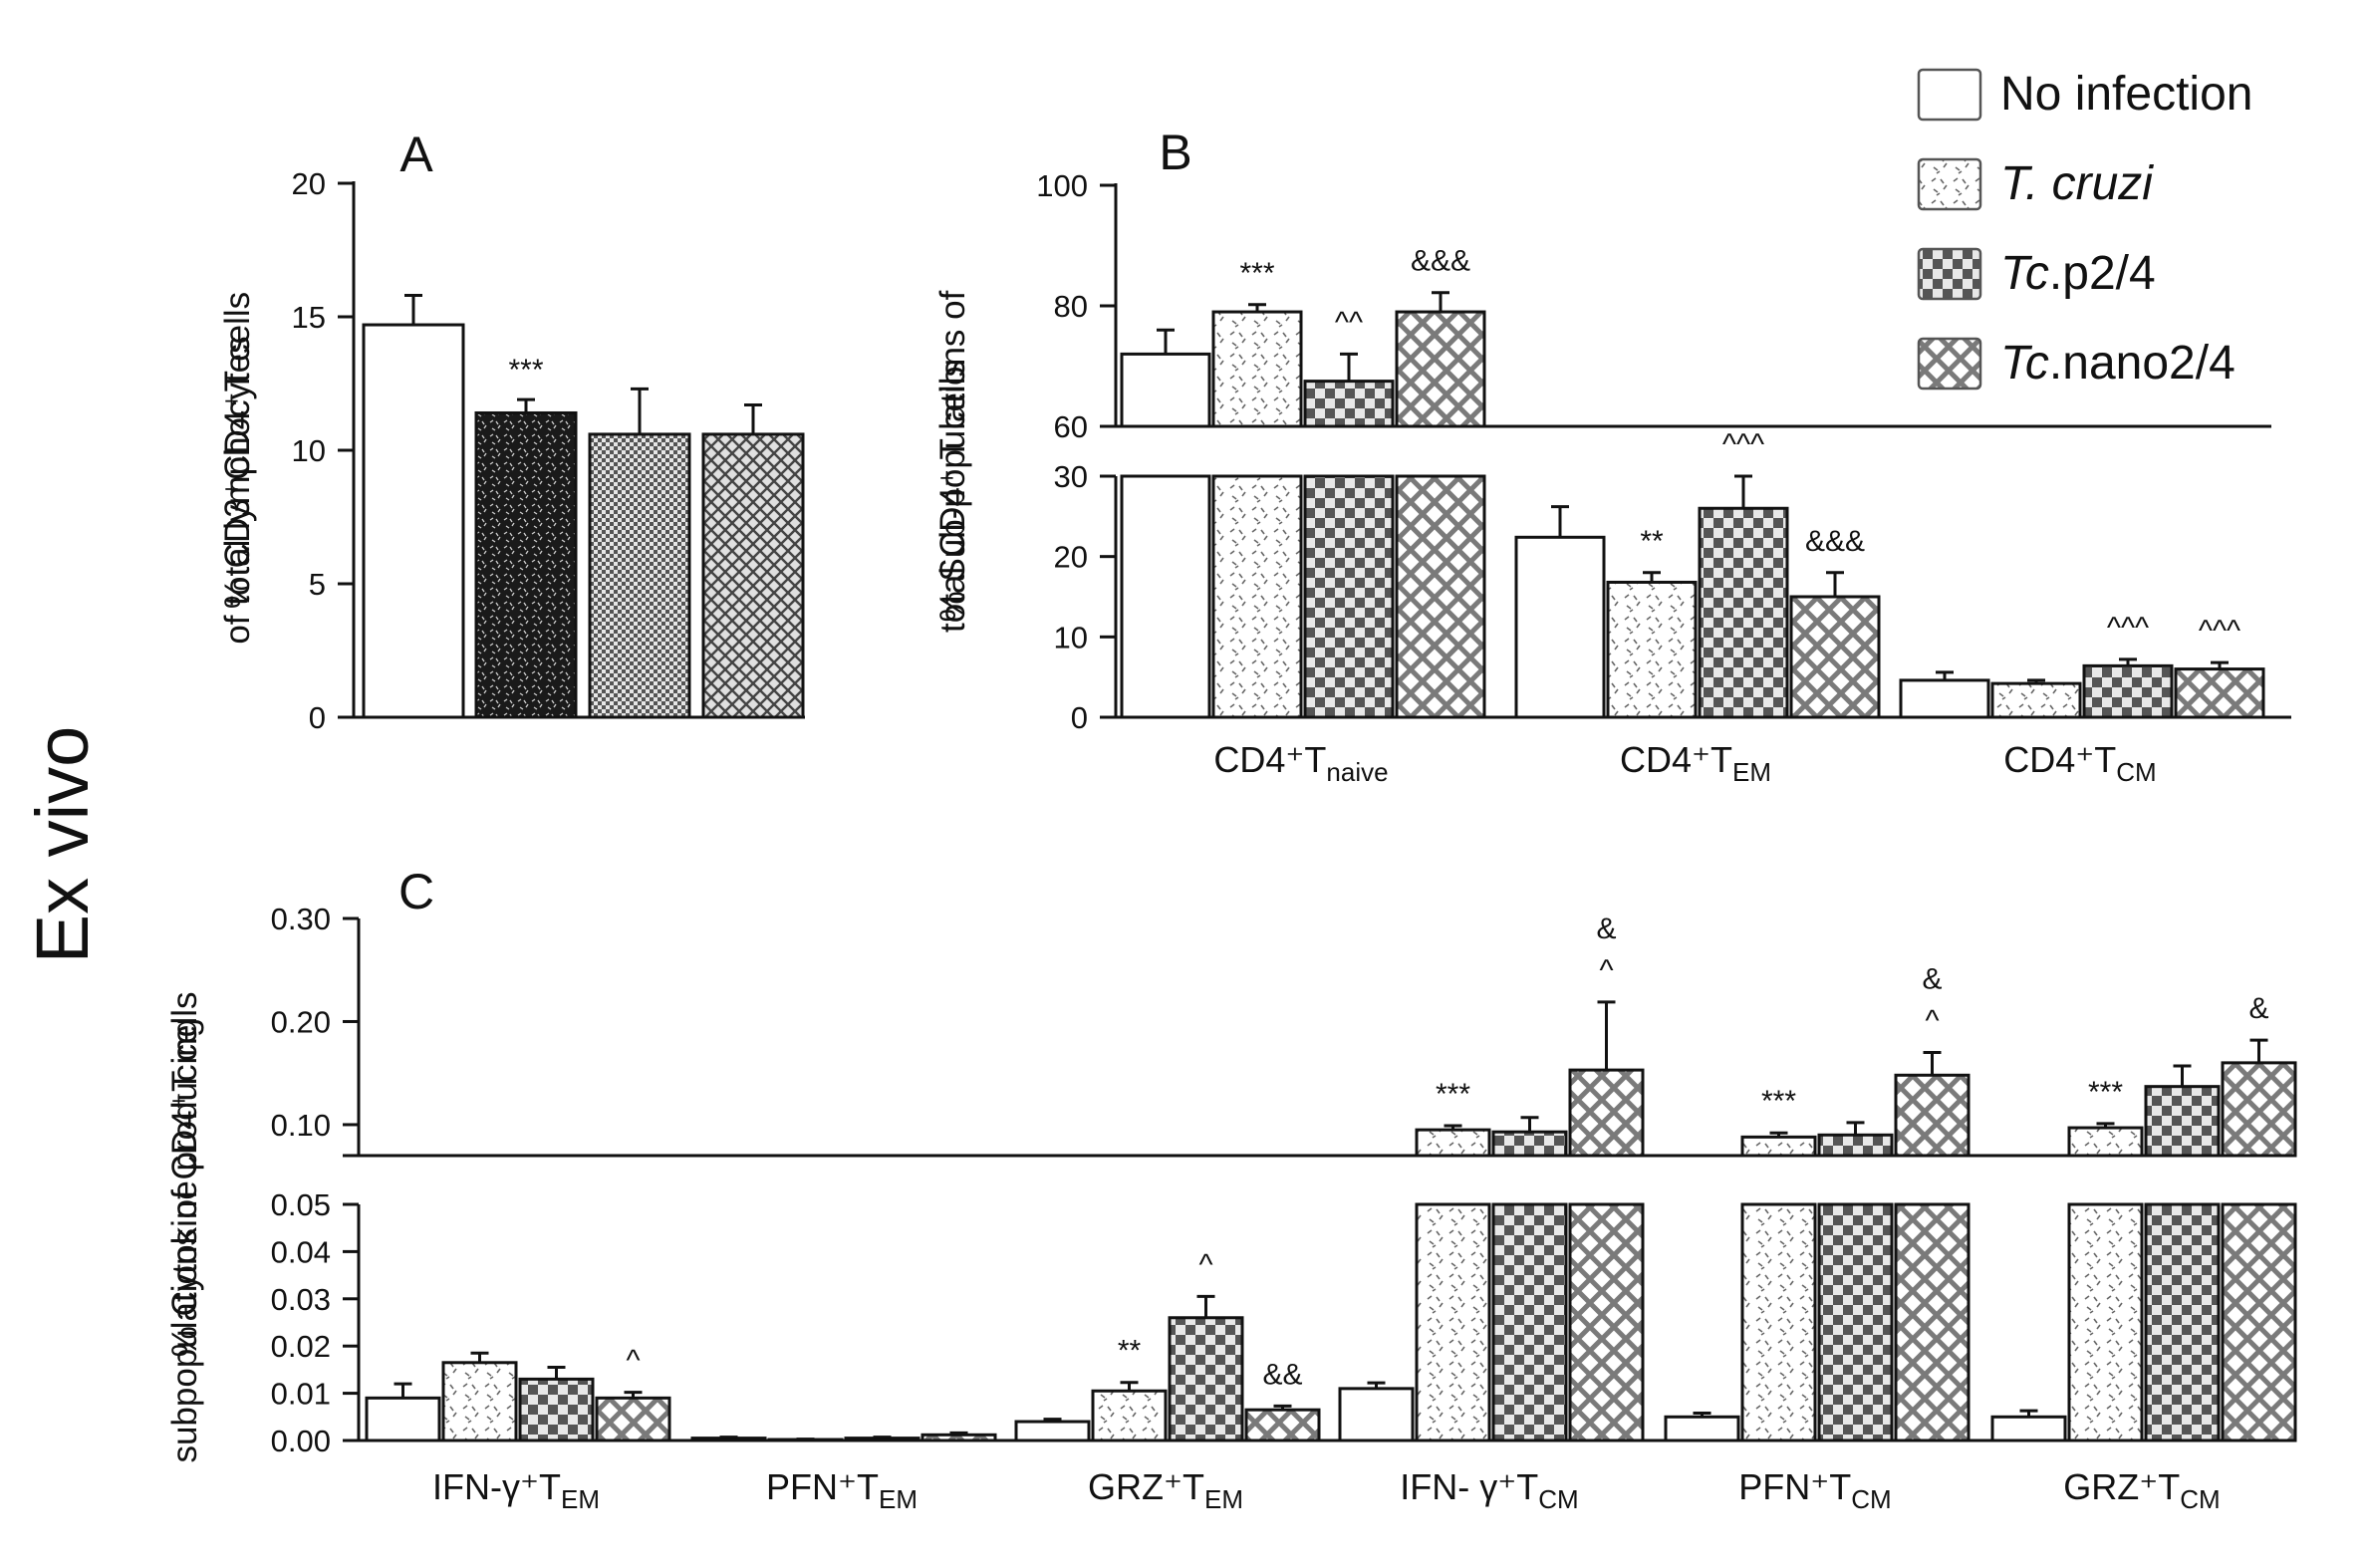 Image resolution: width=2367 pixels, height=1568 pixels. Describe the element at coordinates (1489, 1490) in the screenshot. I see `panel-c-category-label: IFN- γ⁺TCM` at that location.